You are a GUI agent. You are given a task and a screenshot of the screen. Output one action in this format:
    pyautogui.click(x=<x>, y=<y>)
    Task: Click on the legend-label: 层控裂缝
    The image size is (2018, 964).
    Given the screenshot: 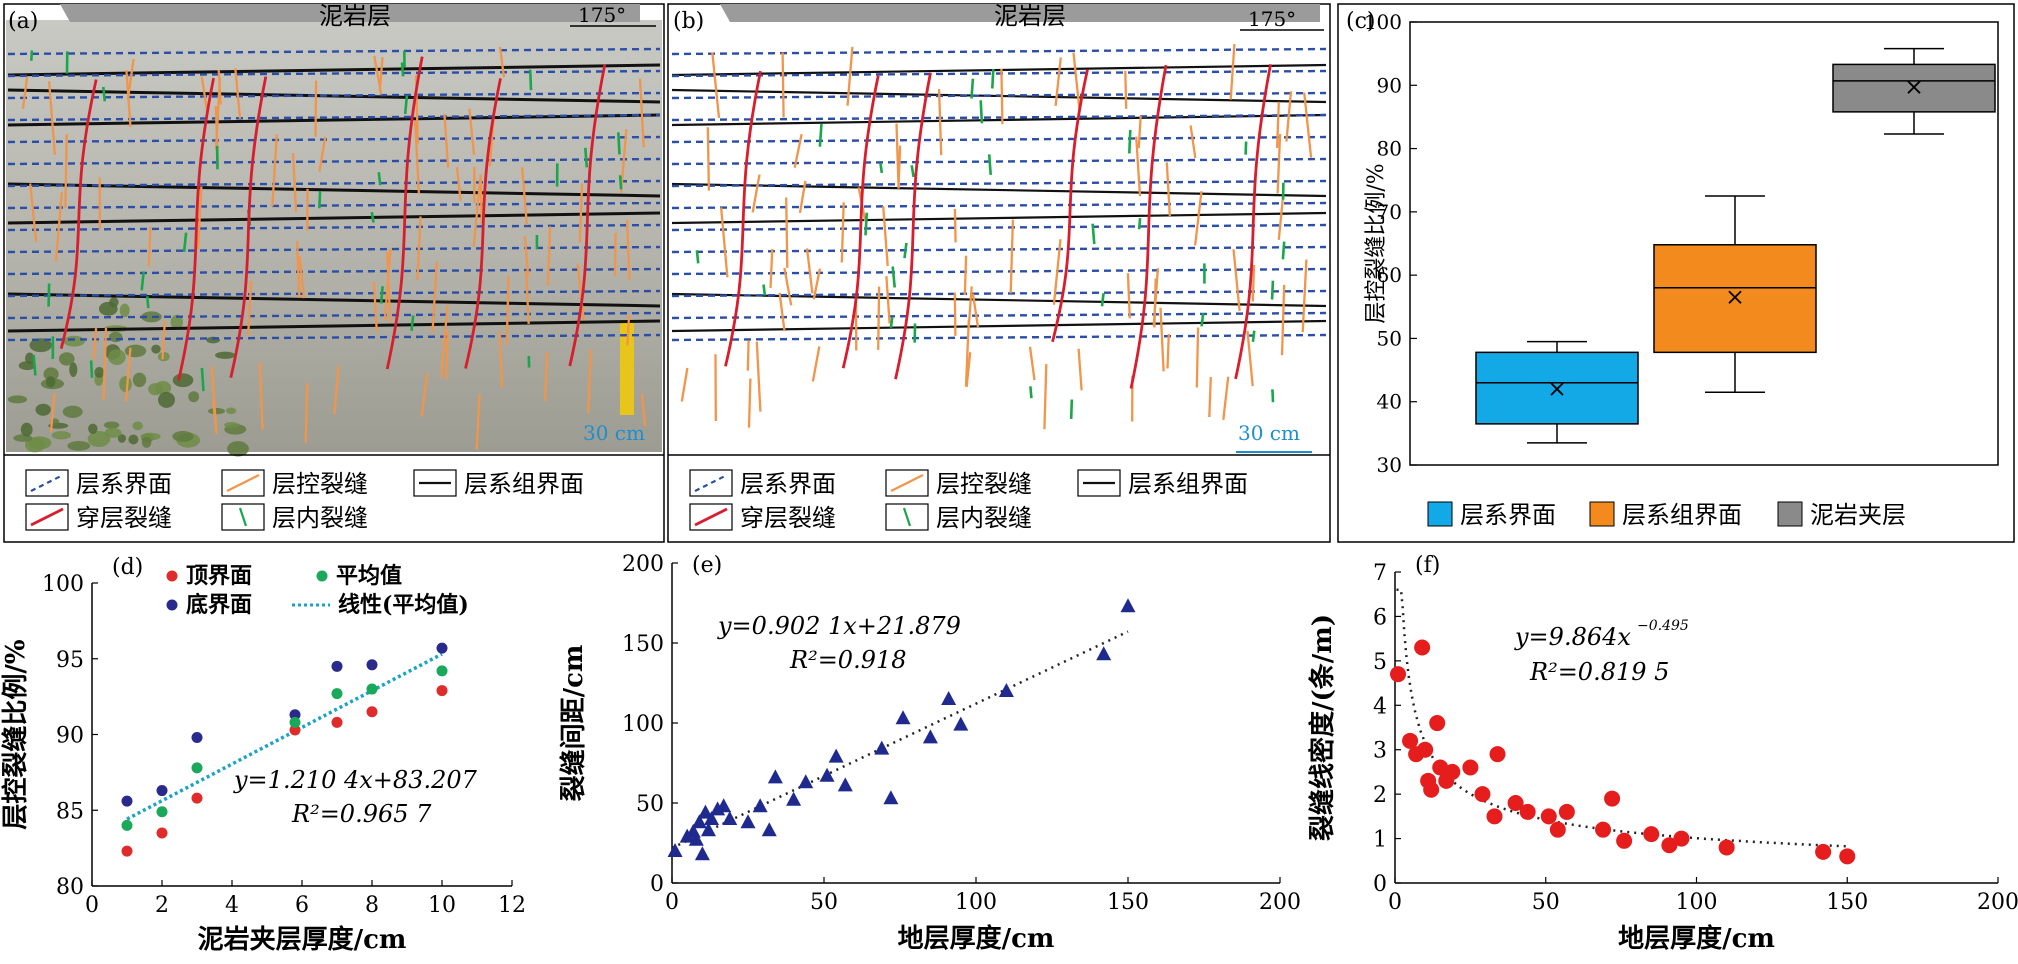 What is the action you would take?
    pyautogui.click(x=984, y=484)
    